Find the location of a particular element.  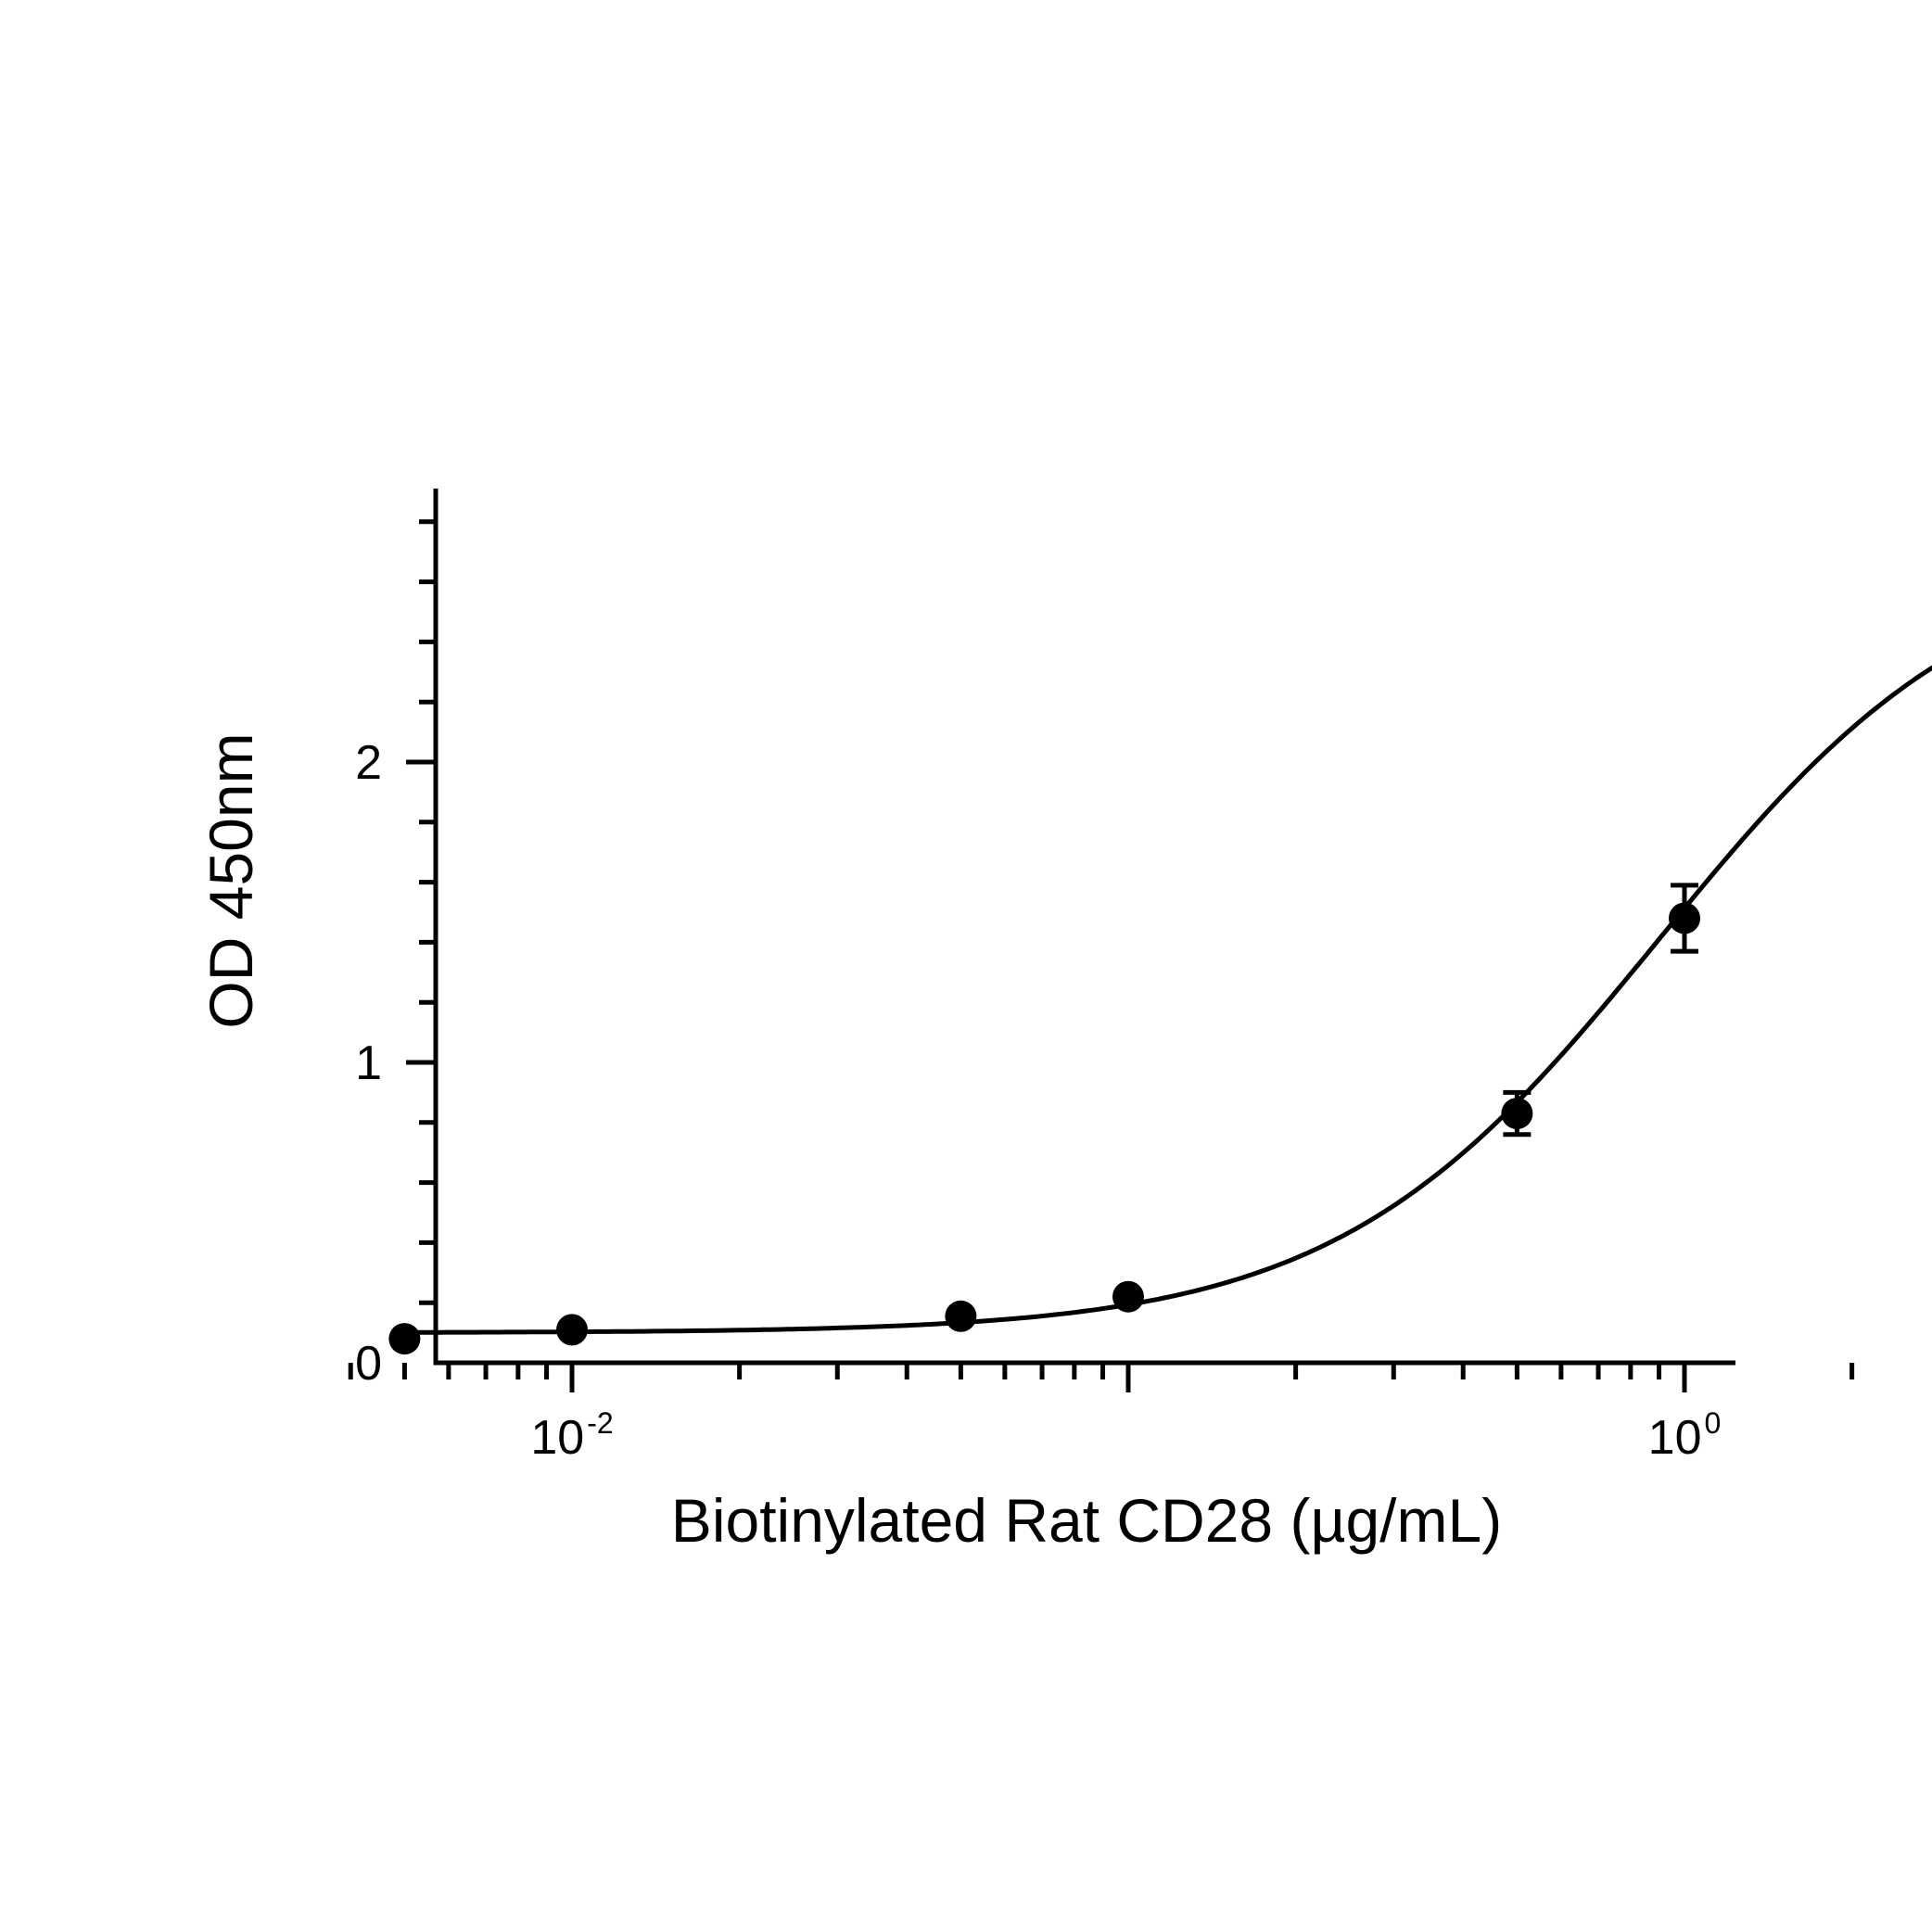

y-tick-label: 1 is located at coordinates (368, 1063).